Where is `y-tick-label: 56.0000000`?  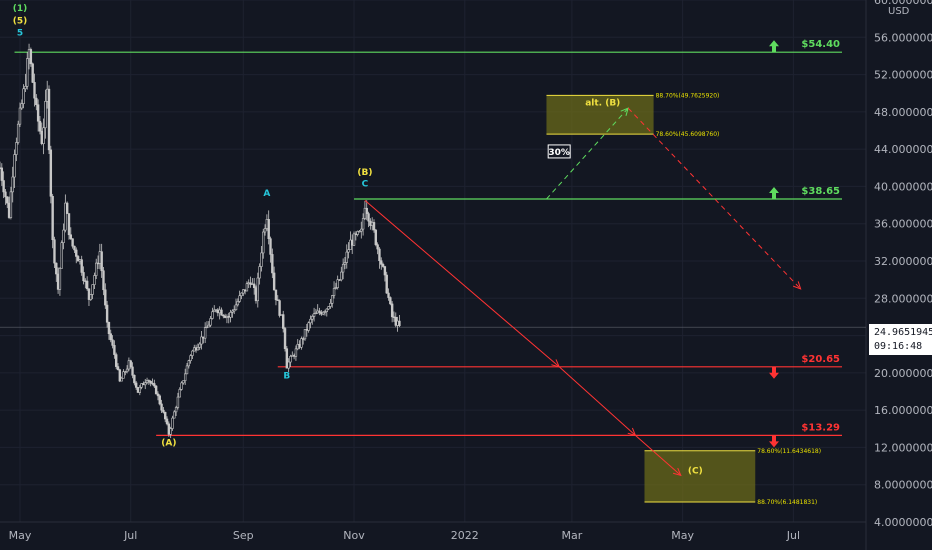 y-tick-label: 56.0000000 is located at coordinates (903, 37).